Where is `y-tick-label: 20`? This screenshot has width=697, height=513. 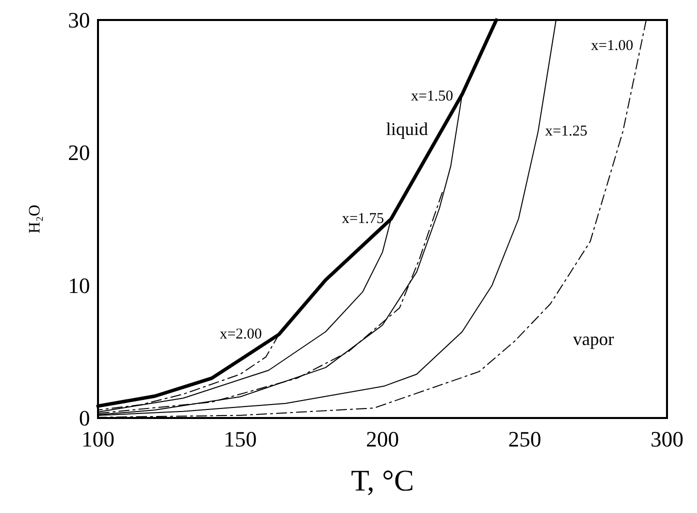
y-tick-label: 20 is located at coordinates (79, 153).